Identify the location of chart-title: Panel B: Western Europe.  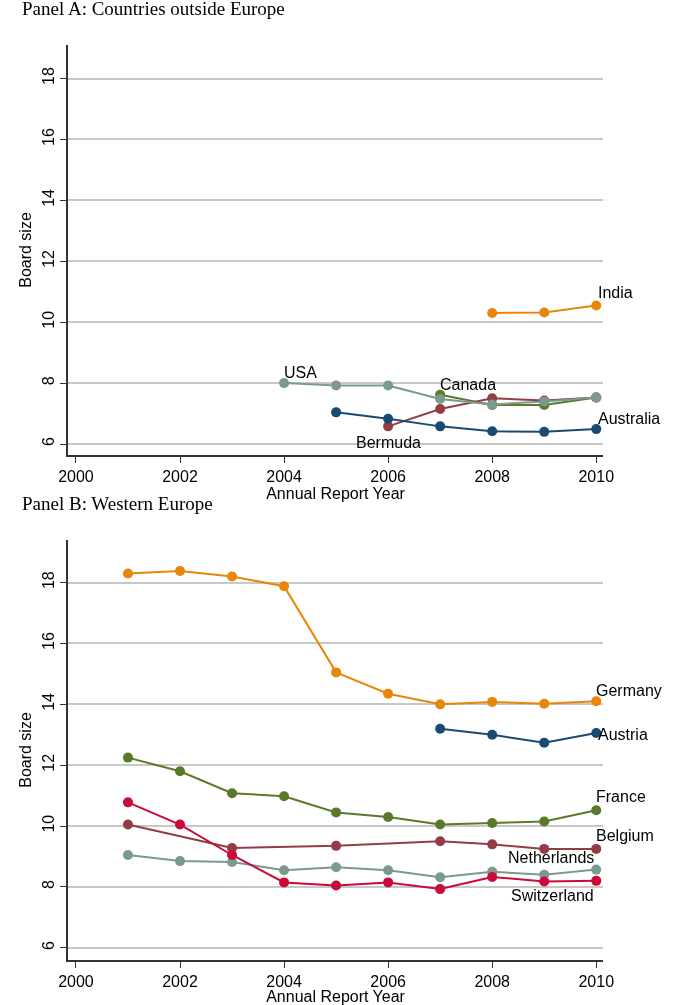
(117, 503).